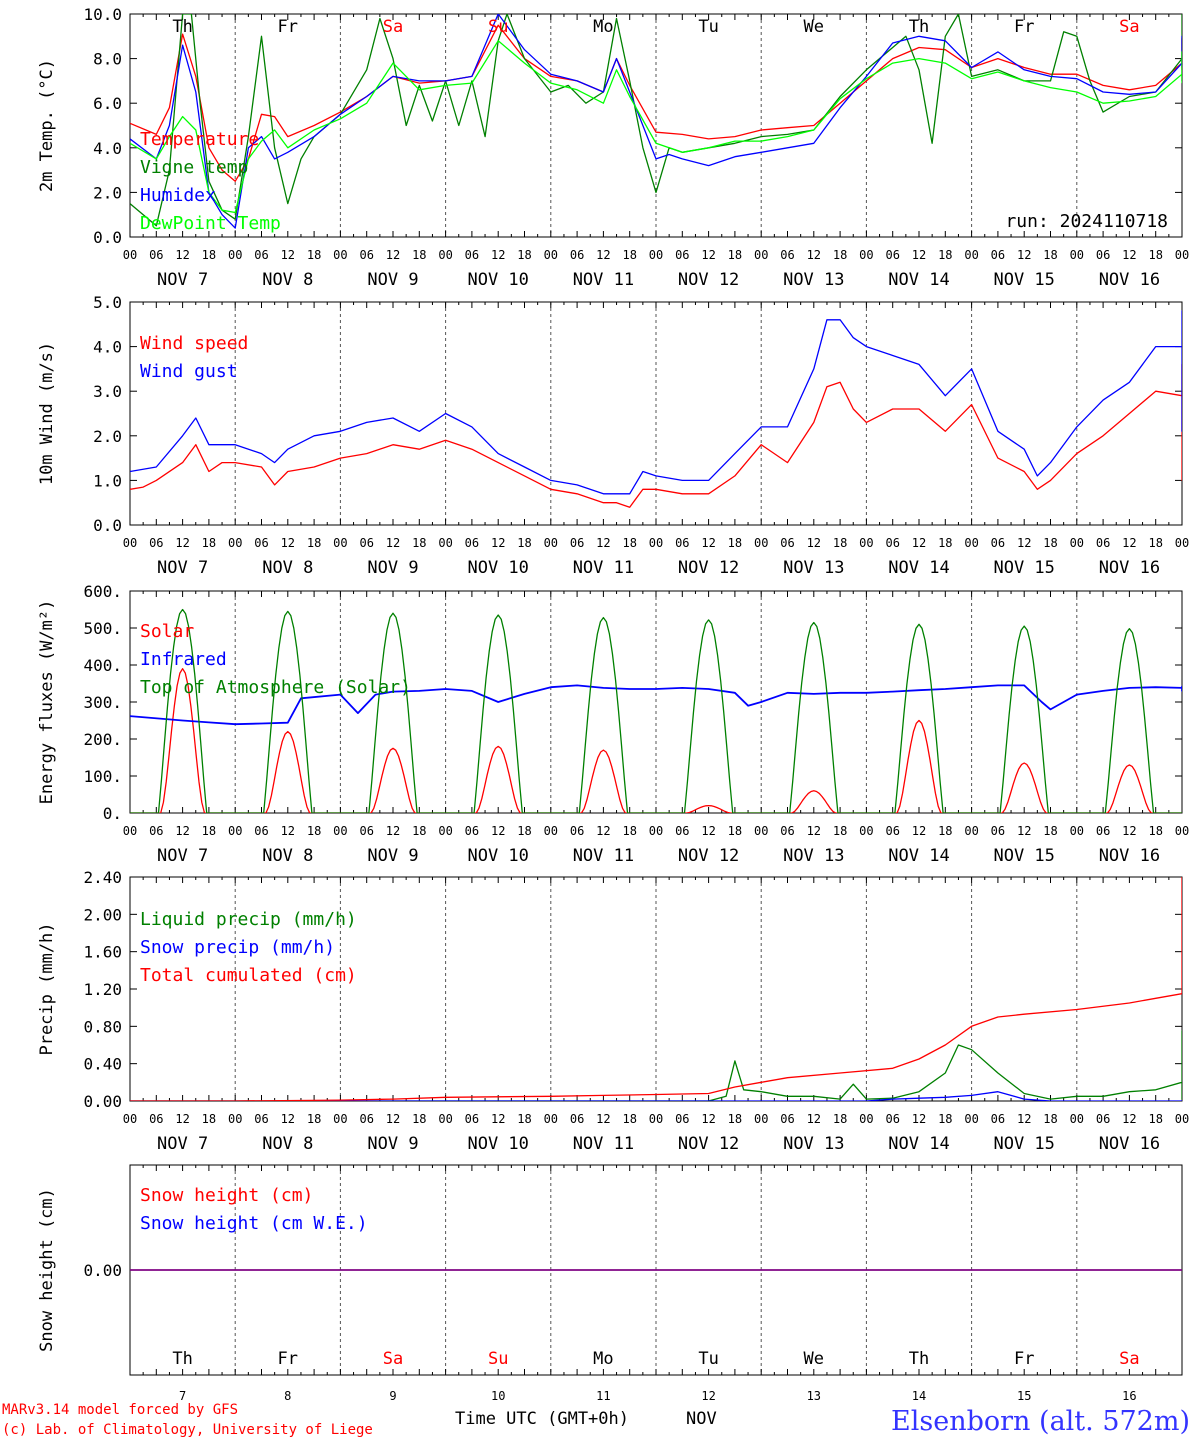  I want to click on y-tick-label: 1.60, so click(102, 952).